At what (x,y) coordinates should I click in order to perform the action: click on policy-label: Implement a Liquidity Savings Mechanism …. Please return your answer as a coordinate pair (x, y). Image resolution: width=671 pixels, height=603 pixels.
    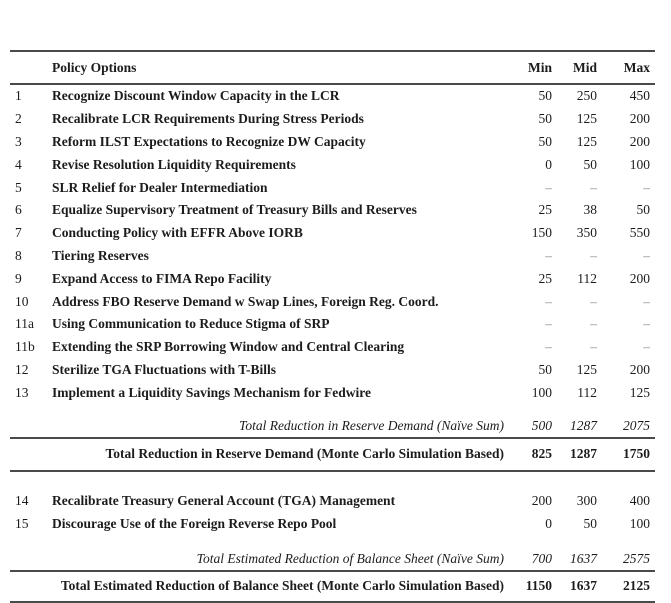
    Looking at the image, I should click on (212, 392).